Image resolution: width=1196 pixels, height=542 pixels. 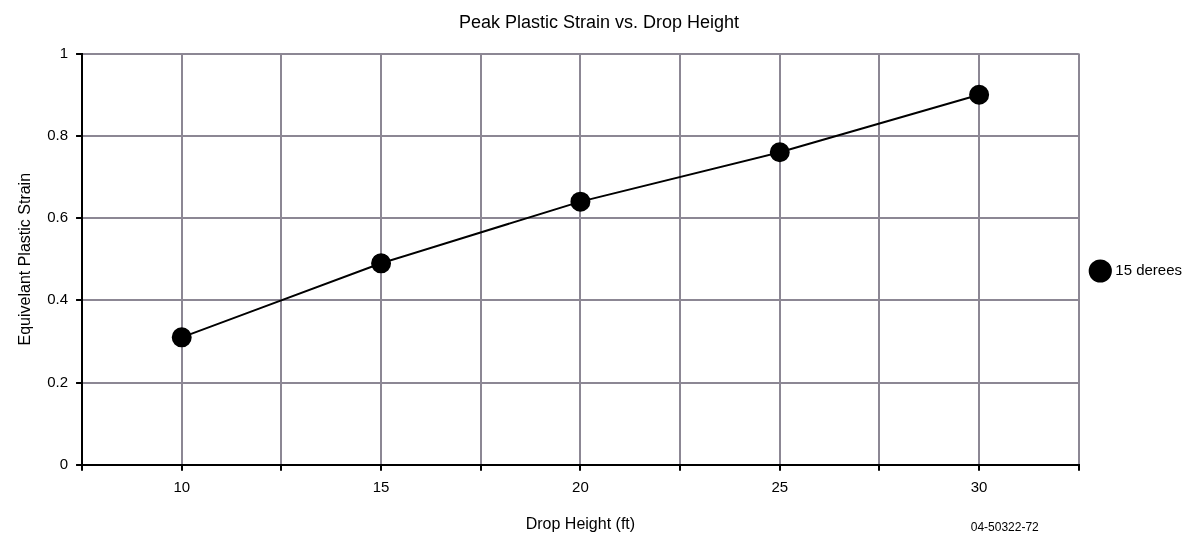 What do you see at coordinates (599, 21) in the screenshot?
I see `chart-title: Peak Plastic Strain vs. Drop Height` at bounding box center [599, 21].